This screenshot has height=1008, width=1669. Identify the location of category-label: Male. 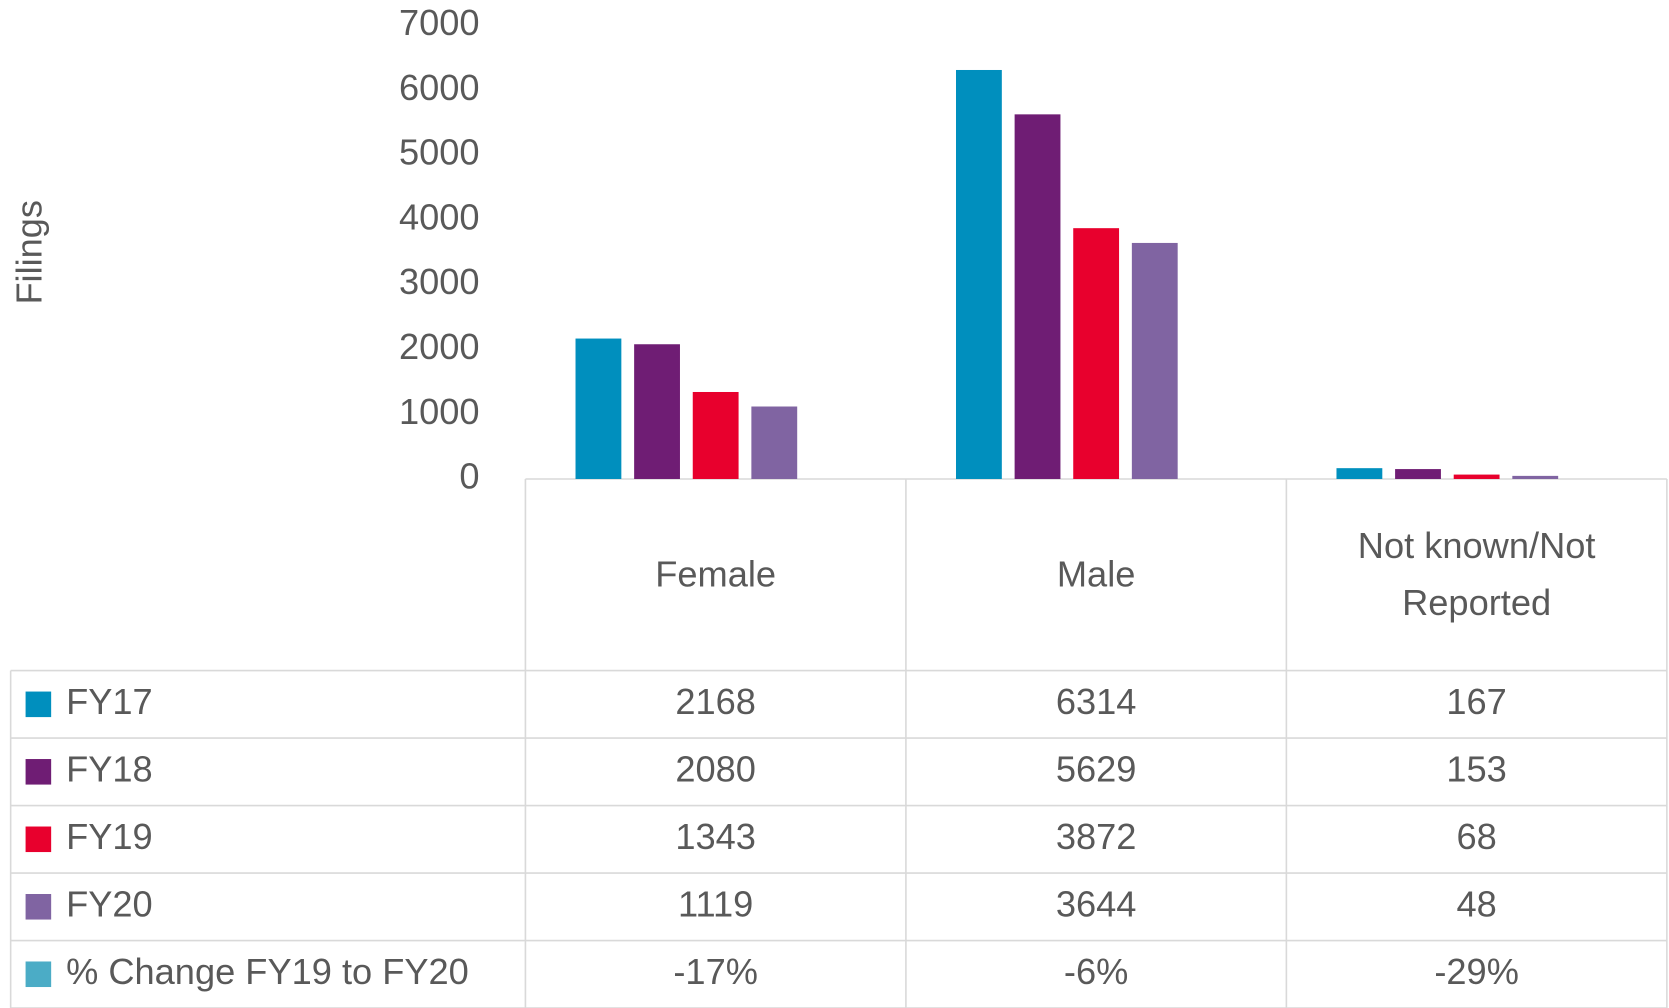
(1096, 575).